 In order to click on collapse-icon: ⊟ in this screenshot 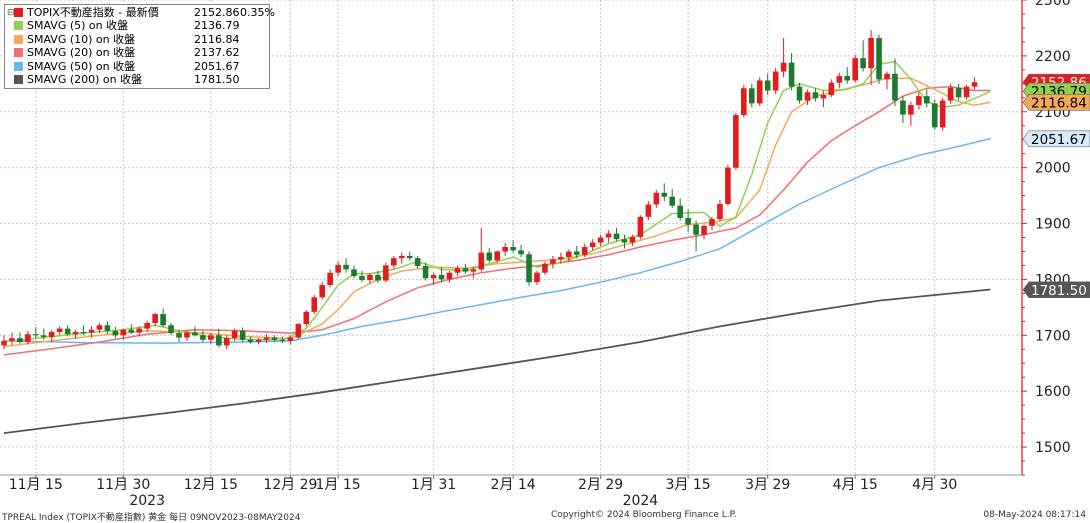, I will do `click(11, 13)`.